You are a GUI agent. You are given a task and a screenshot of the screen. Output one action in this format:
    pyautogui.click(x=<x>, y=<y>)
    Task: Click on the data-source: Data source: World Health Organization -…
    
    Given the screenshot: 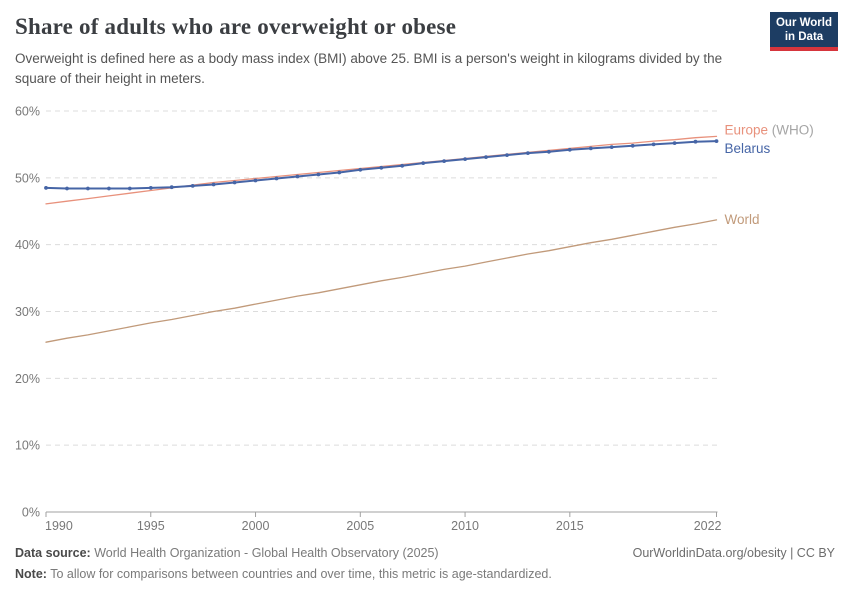 What is the action you would take?
    pyautogui.click(x=227, y=553)
    